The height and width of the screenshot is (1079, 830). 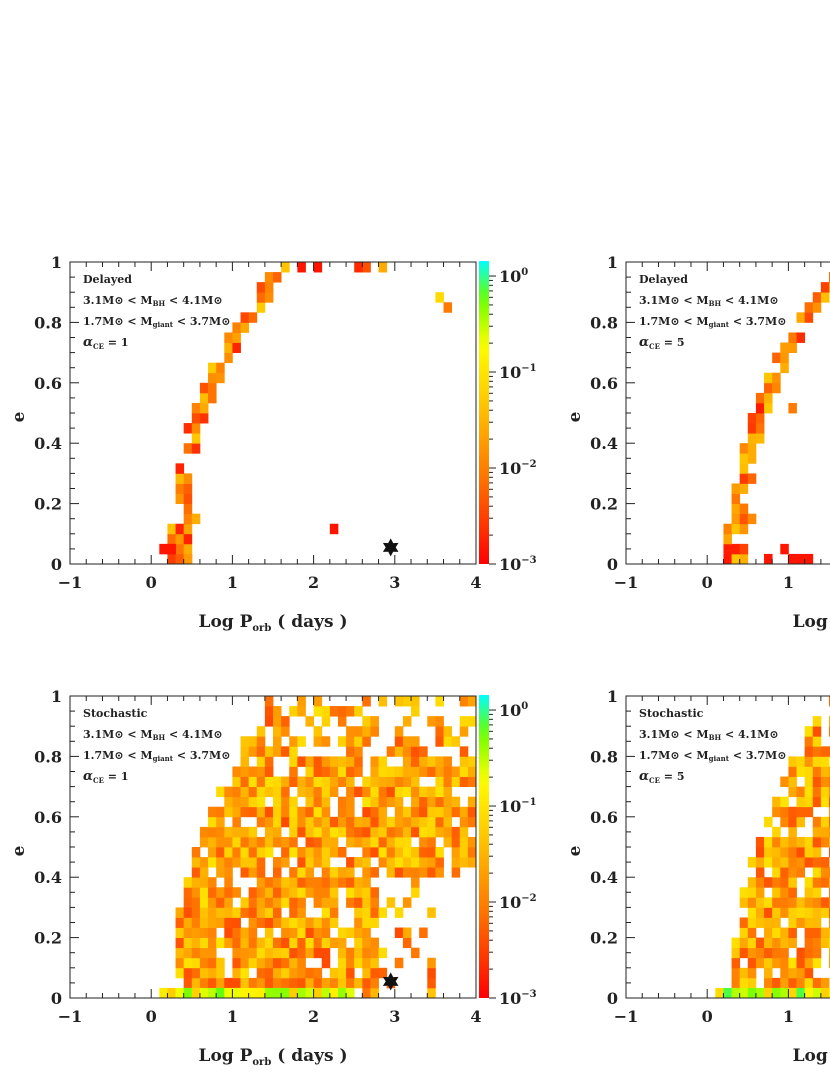 What do you see at coordinates (727, 413) in the screenshot?
I see `plot-frame` at bounding box center [727, 413].